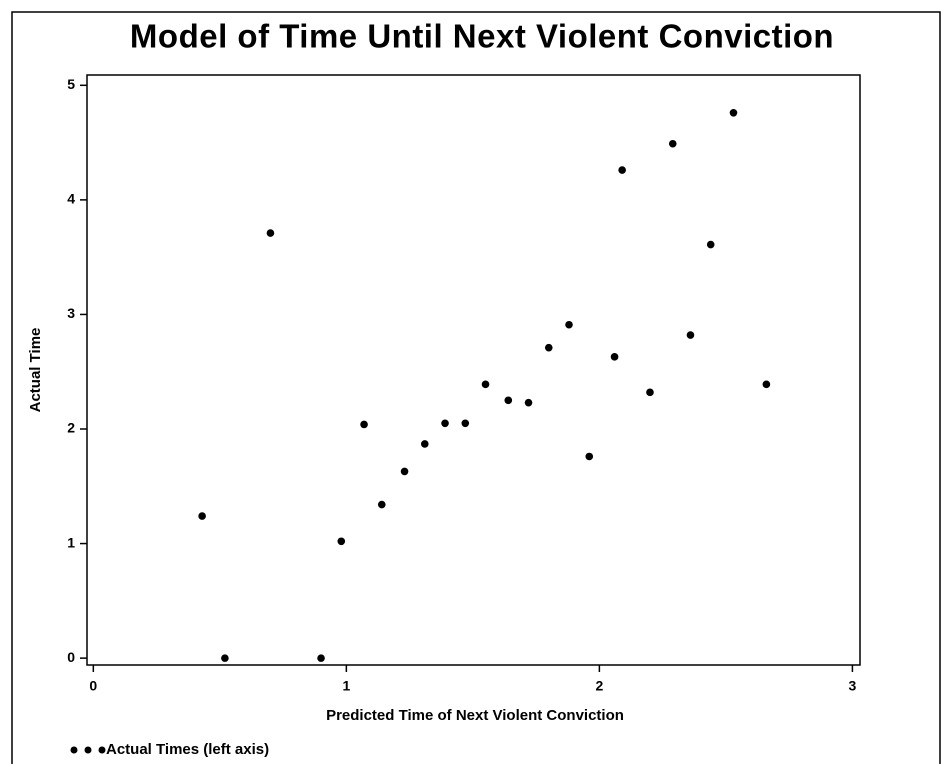 Image resolution: width=944 pixels, height=764 pixels. What do you see at coordinates (187, 749) in the screenshot?
I see `legend-label: Actual Times (left axis)` at bounding box center [187, 749].